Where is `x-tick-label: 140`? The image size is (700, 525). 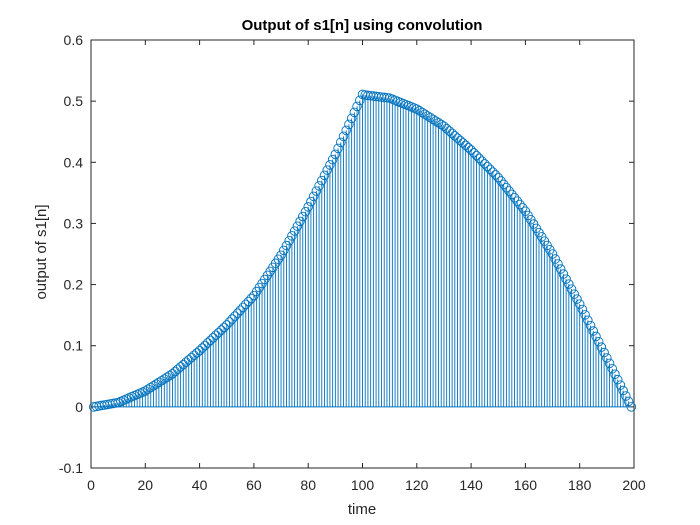
x-tick-label: 140 is located at coordinates (471, 485).